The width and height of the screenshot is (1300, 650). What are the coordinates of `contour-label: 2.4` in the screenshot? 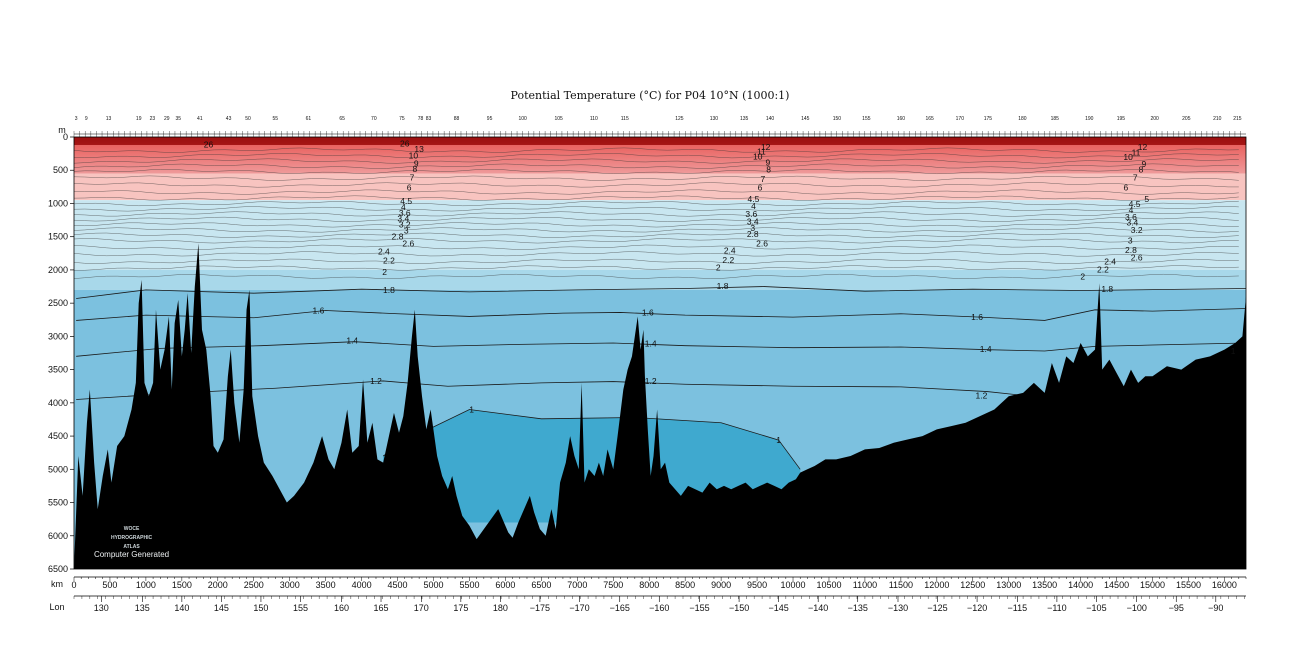 It's located at (1110, 261).